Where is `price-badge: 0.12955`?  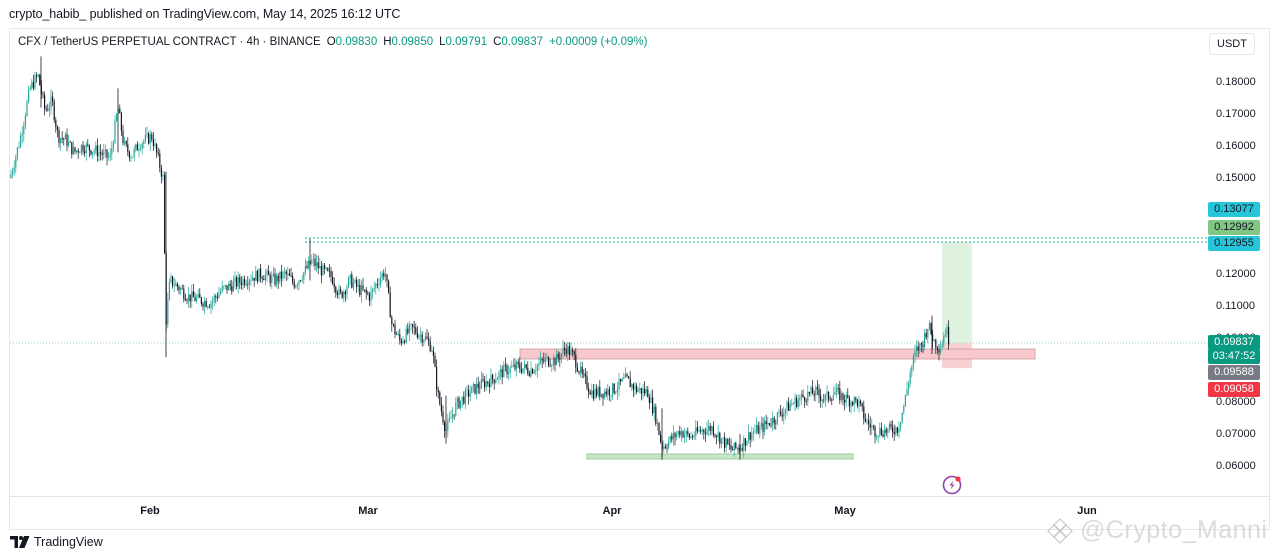
price-badge: 0.12955 is located at coordinates (1234, 243).